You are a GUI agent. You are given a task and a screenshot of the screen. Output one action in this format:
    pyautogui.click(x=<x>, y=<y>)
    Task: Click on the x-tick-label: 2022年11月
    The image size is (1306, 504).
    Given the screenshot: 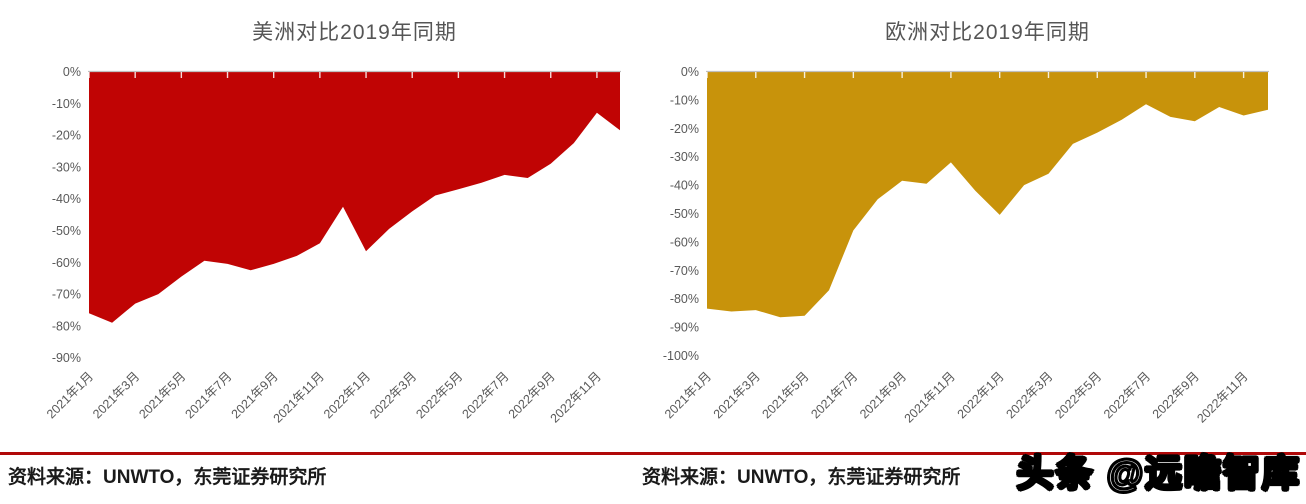 What is the action you would take?
    pyautogui.click(x=1222, y=397)
    